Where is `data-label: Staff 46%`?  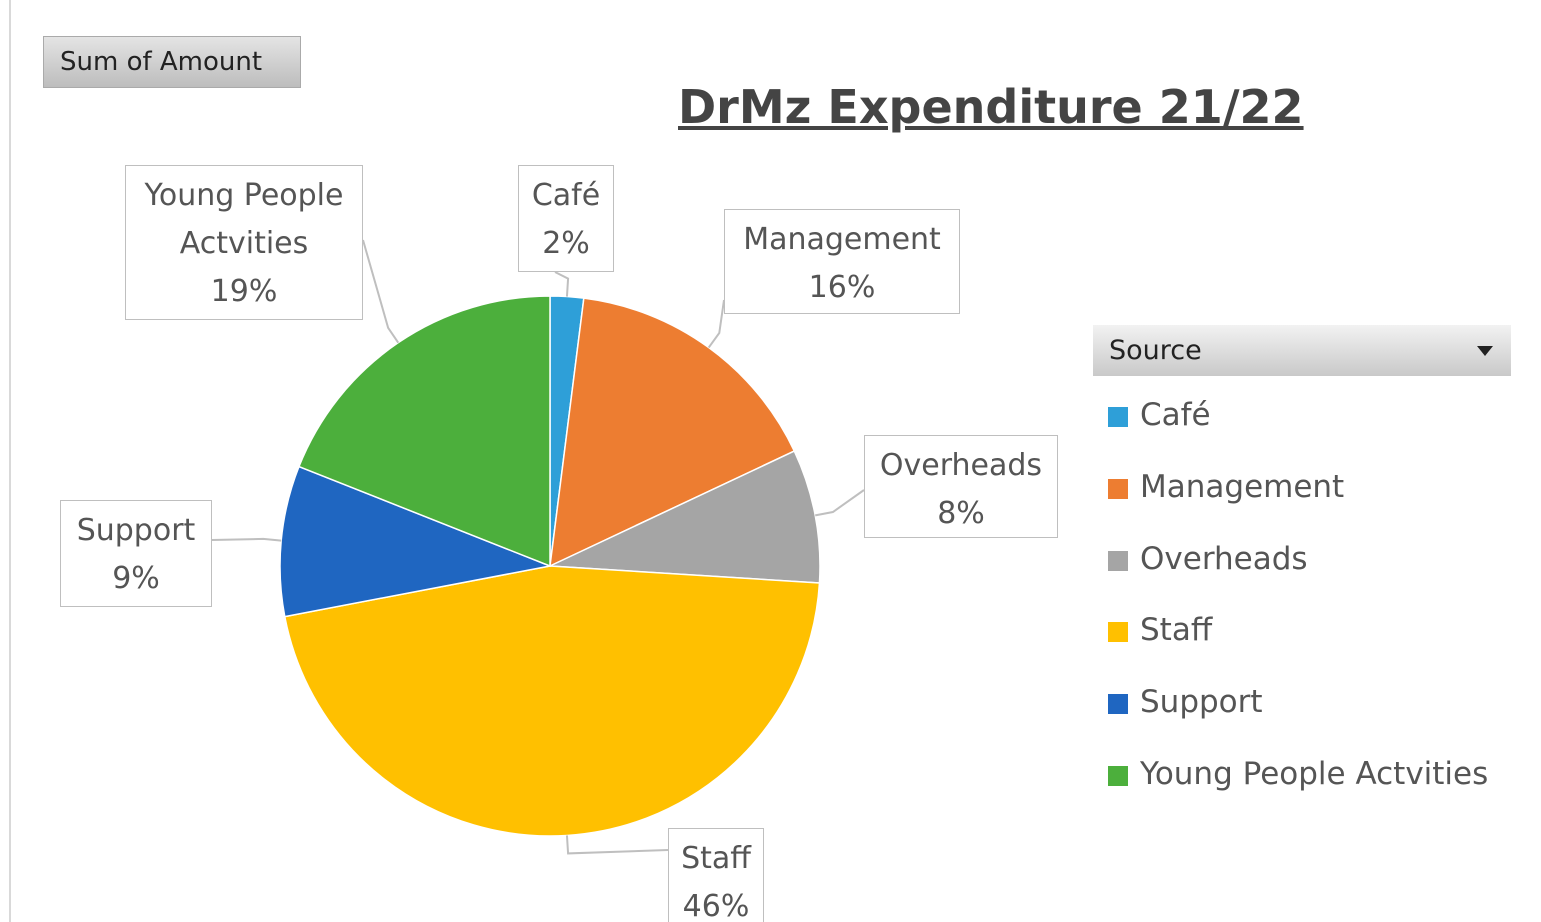 data-label: Staff 46% is located at coordinates (716, 875).